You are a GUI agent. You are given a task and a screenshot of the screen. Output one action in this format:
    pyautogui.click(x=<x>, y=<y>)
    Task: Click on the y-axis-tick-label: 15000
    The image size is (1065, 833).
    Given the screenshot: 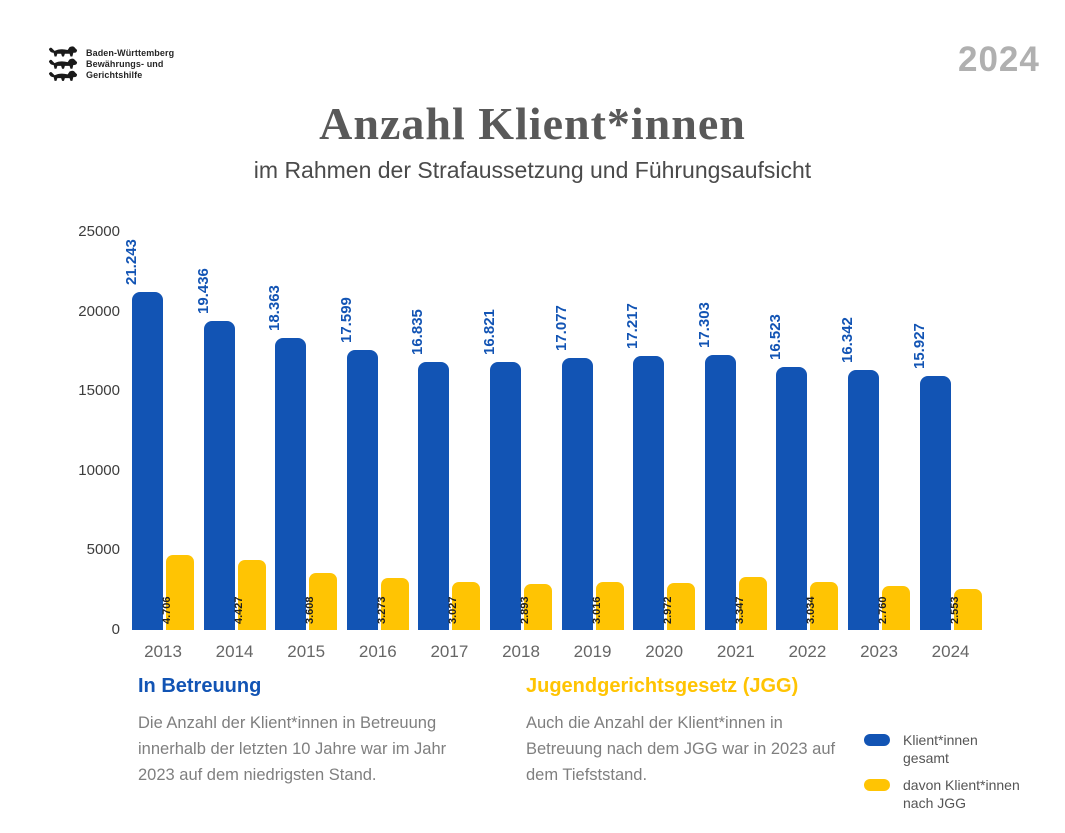 What is the action you would take?
    pyautogui.click(x=99, y=391)
    